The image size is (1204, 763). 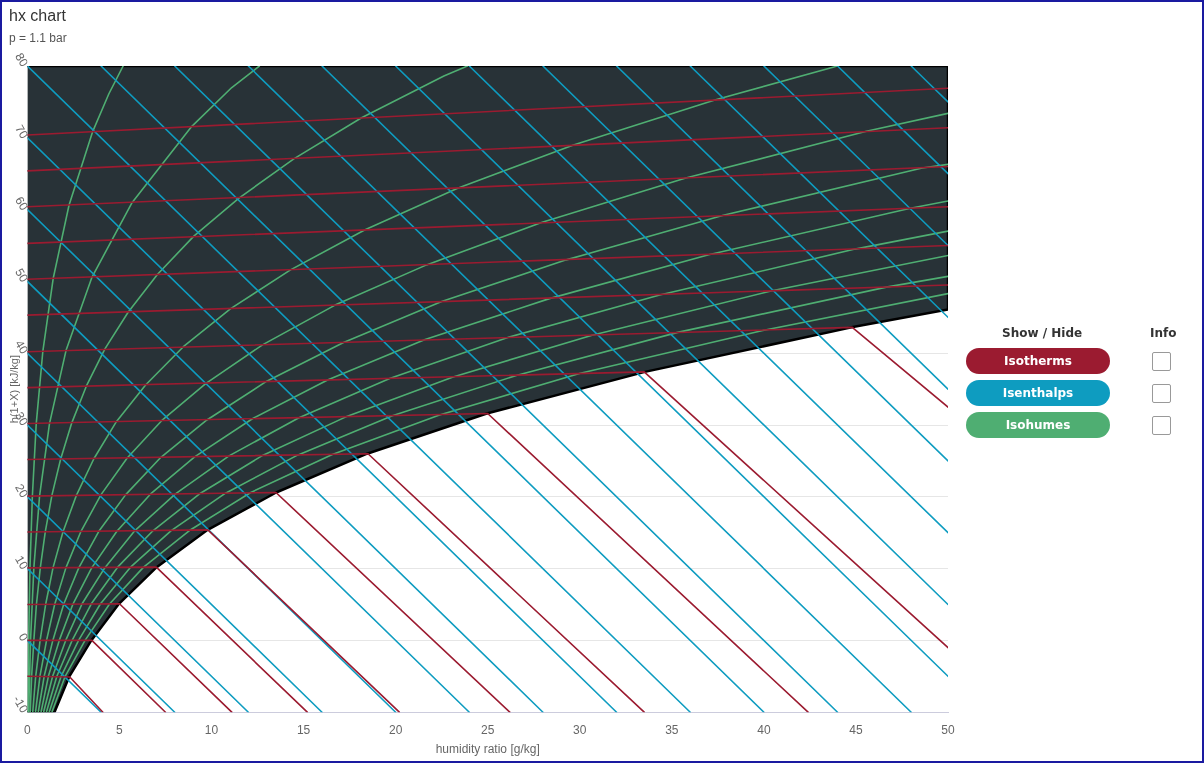 What do you see at coordinates (856, 729) in the screenshot?
I see `x-tick-label: 45` at bounding box center [856, 729].